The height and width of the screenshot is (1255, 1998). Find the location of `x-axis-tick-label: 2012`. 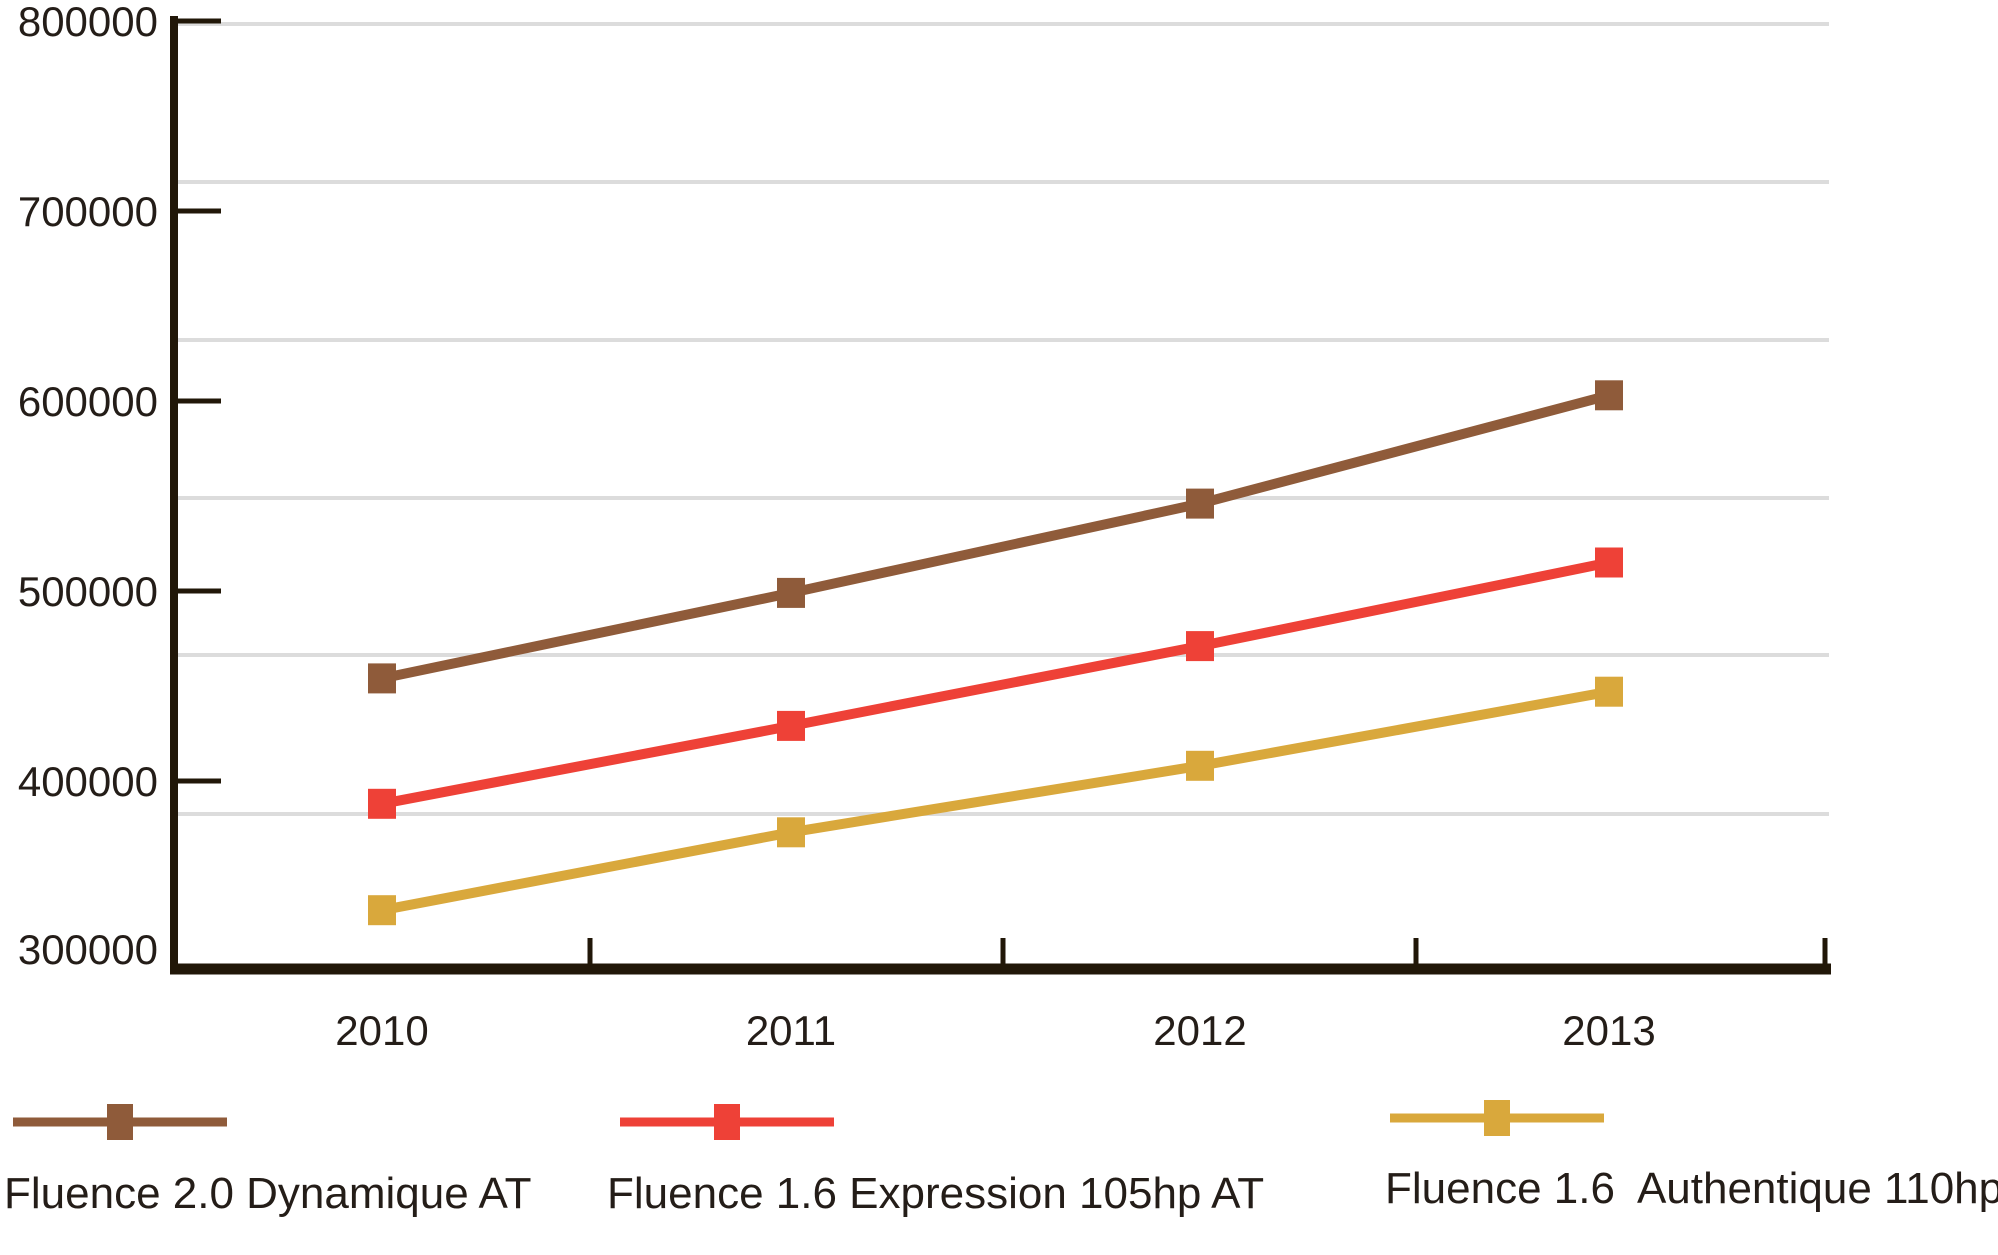

x-axis-tick-label: 2012 is located at coordinates (1199, 1030).